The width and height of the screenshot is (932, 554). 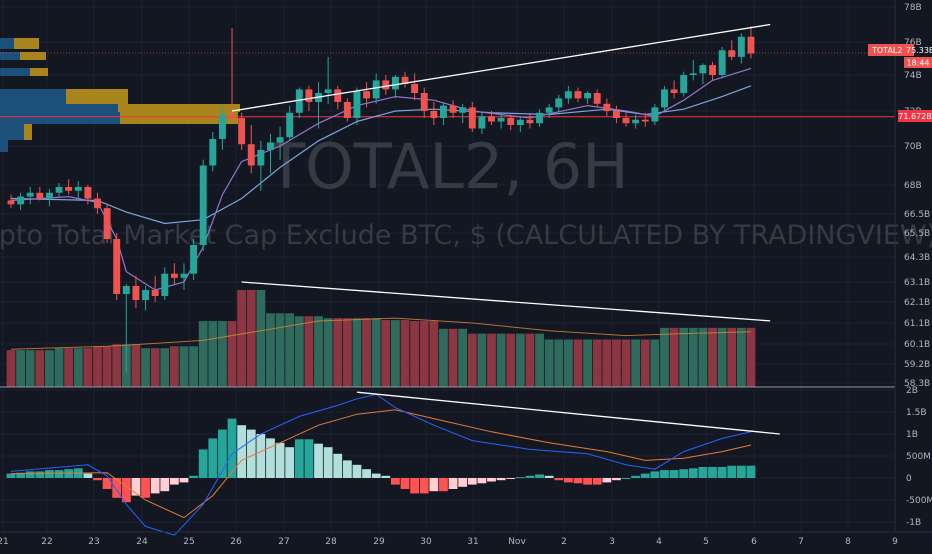 What do you see at coordinates (501, 67) in the screenshot?
I see `price-trendline` at bounding box center [501, 67].